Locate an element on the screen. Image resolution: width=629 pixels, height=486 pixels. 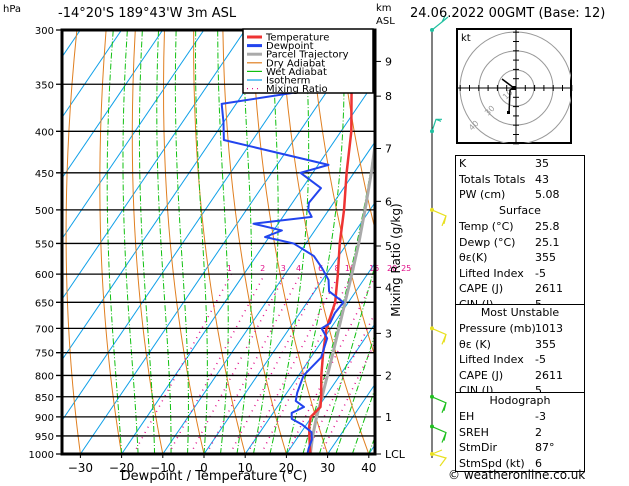
row-value: 5.08 is located at coordinates (547, 194).